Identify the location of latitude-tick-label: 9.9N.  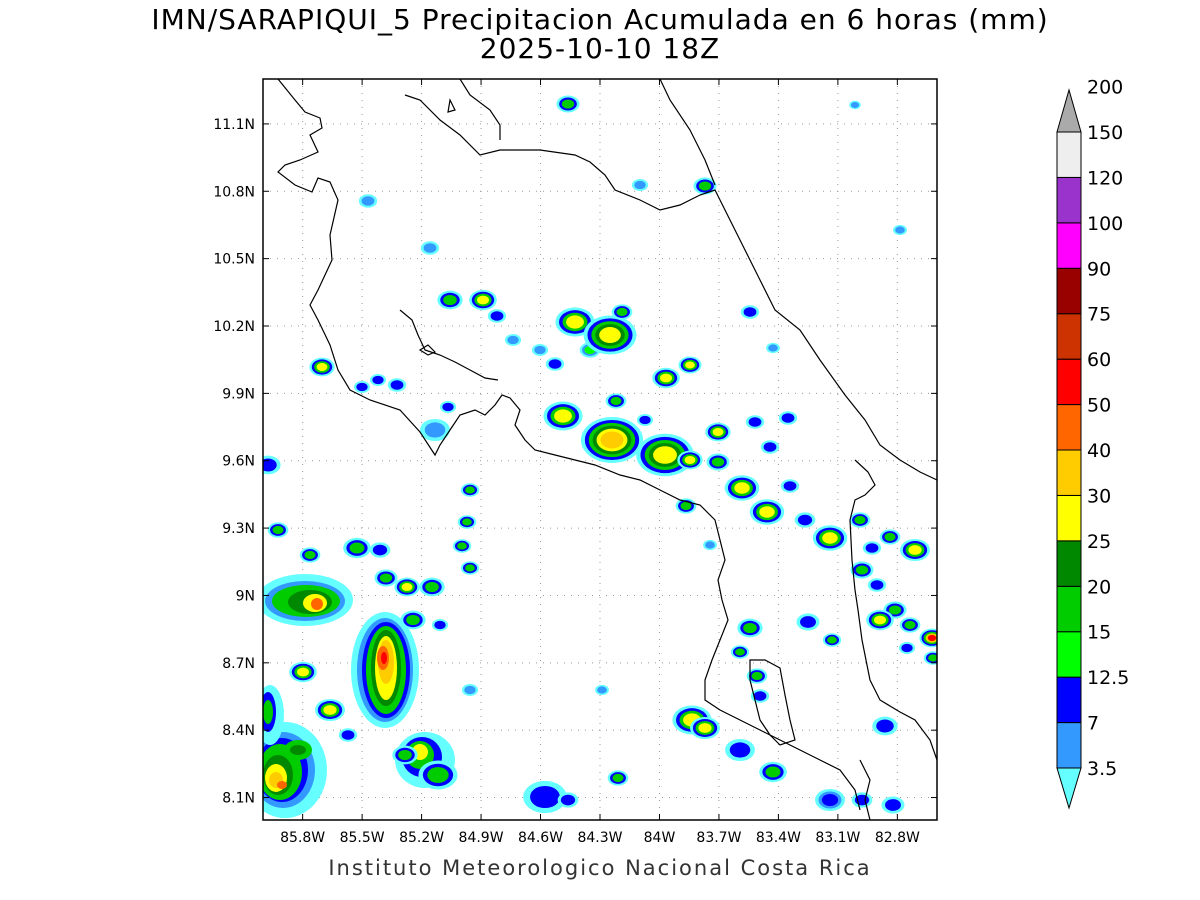
(238, 394).